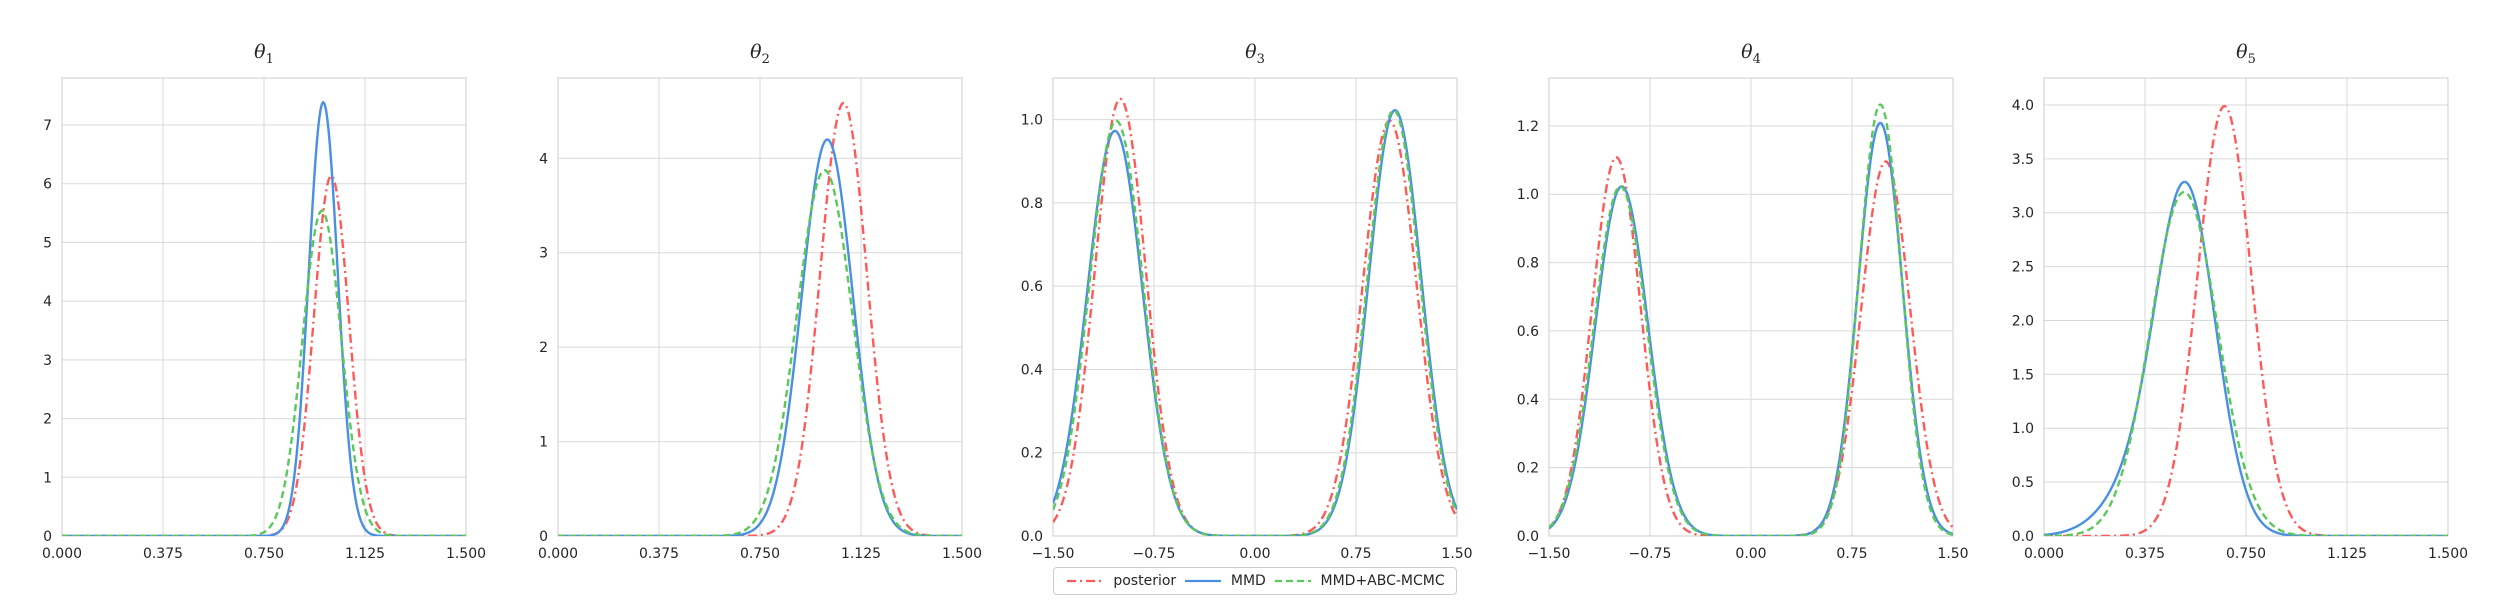 This screenshot has height=600, width=2500. What do you see at coordinates (2023, 375) in the screenshot?
I see `y-tick-label: 1.5` at bounding box center [2023, 375].